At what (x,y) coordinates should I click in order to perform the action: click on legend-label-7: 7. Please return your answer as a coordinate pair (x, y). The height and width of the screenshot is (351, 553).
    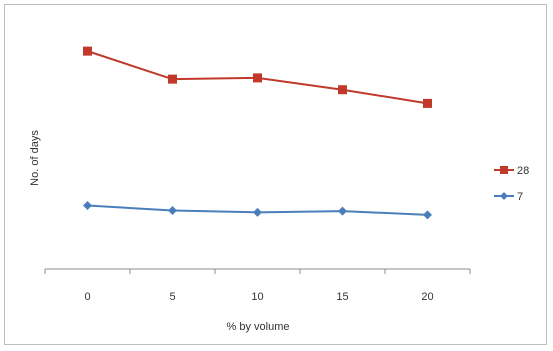
    Looking at the image, I should click on (520, 197).